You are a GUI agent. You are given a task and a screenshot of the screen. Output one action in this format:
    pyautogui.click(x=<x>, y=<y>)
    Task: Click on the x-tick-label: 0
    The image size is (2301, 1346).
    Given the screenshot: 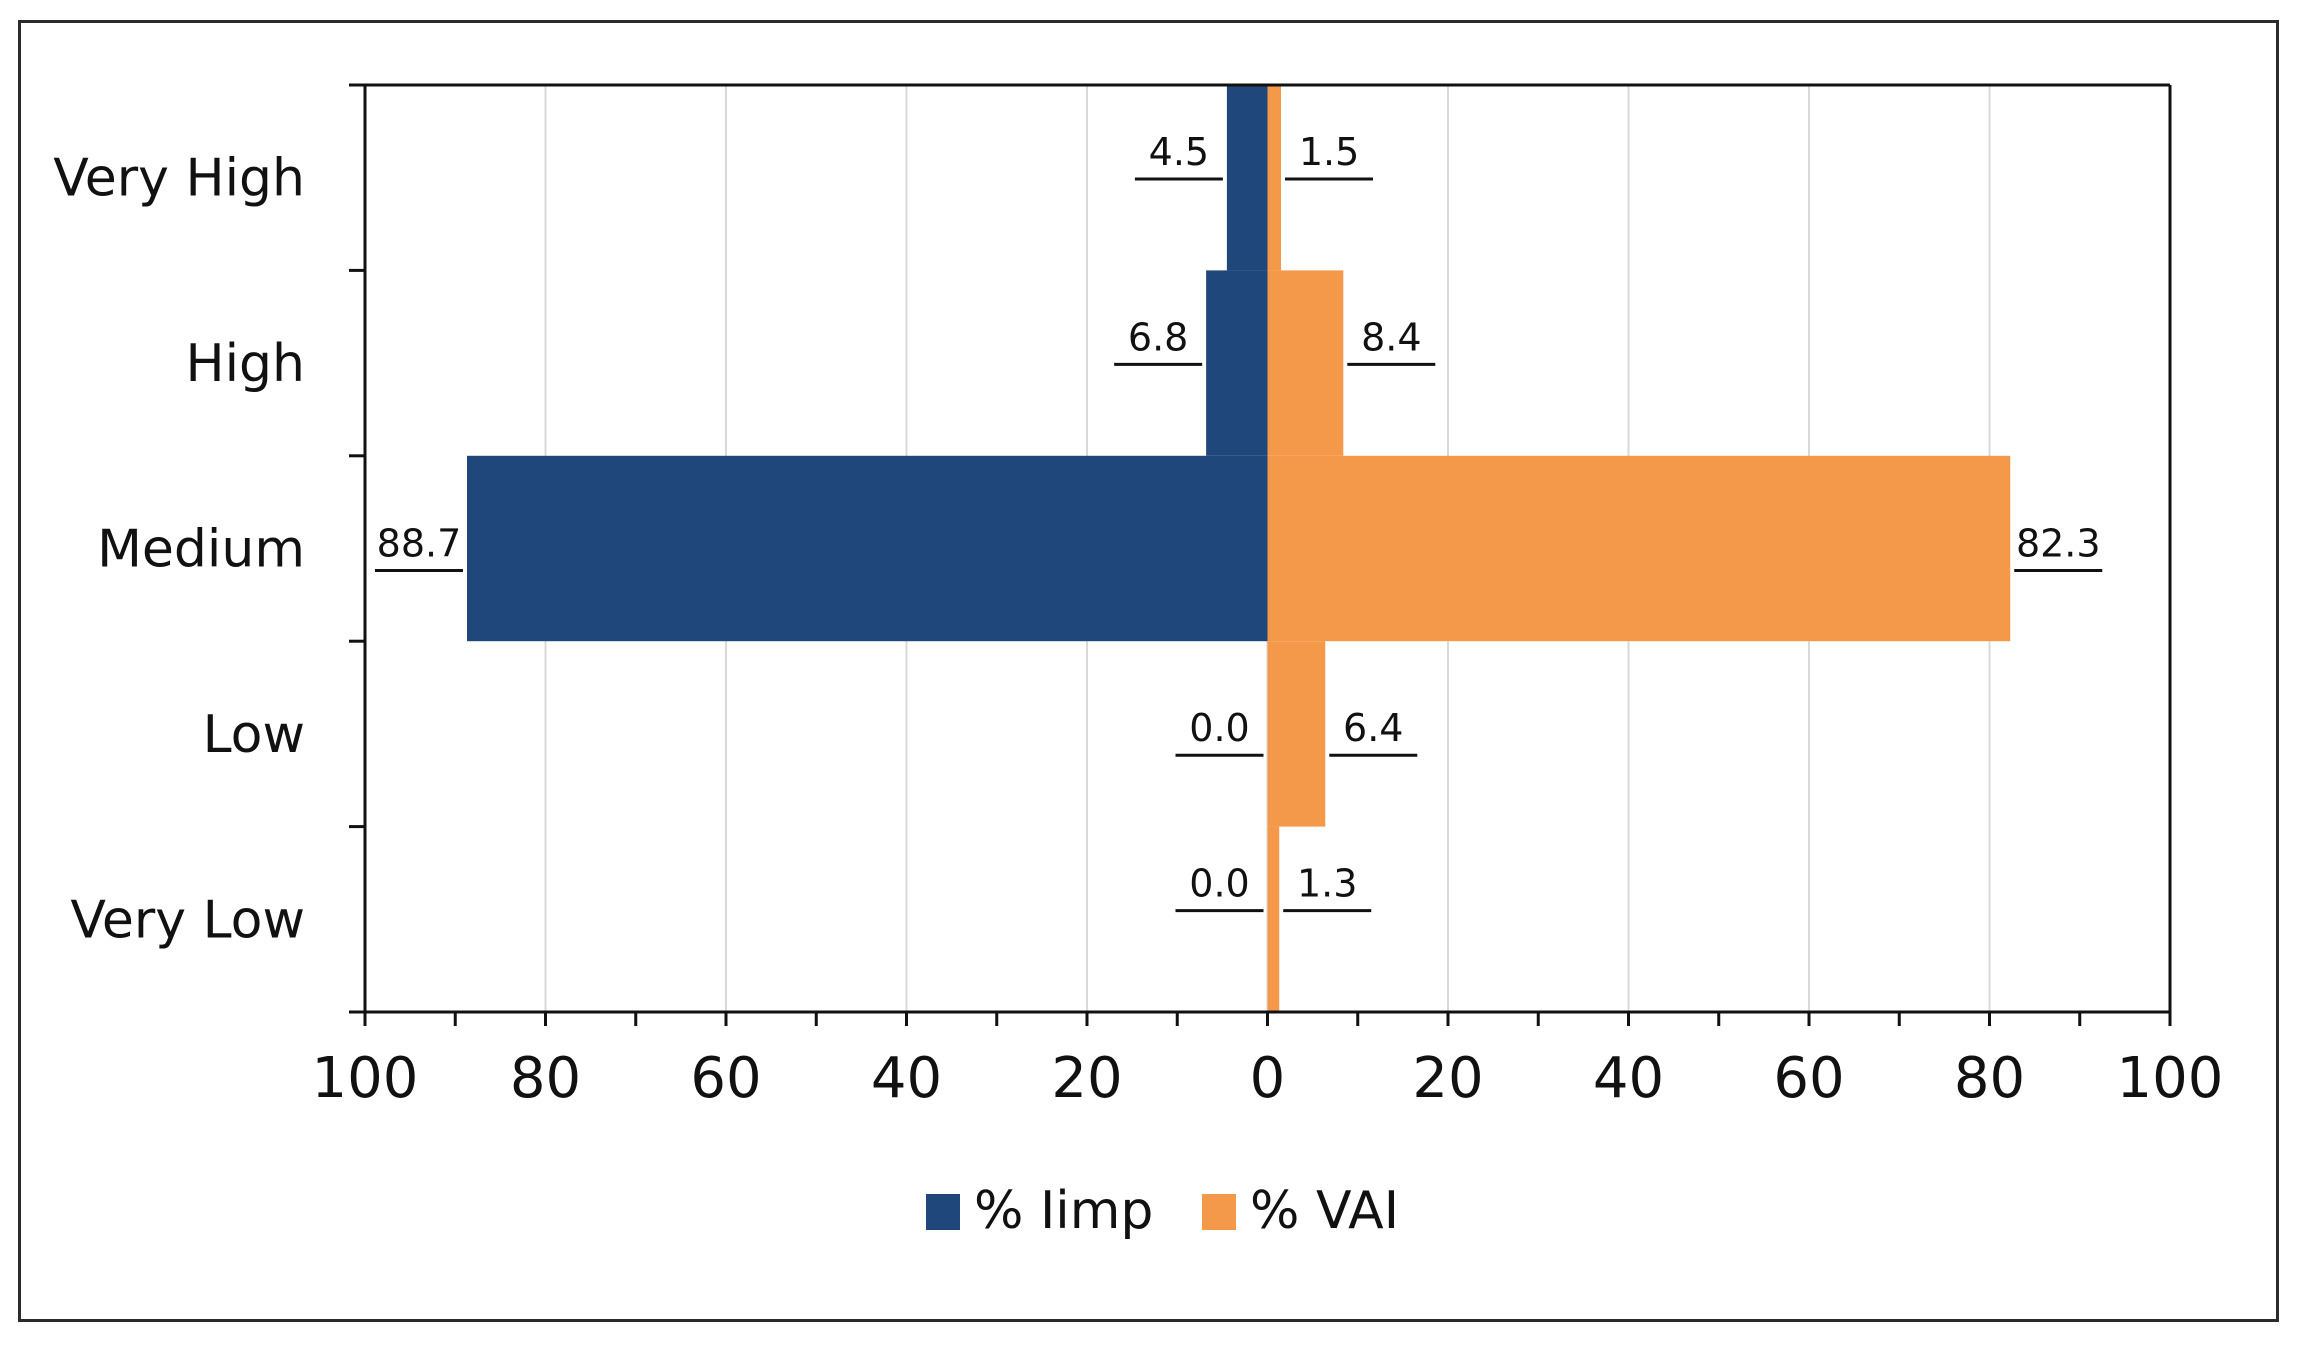 What is the action you would take?
    pyautogui.click(x=1268, y=1078)
    